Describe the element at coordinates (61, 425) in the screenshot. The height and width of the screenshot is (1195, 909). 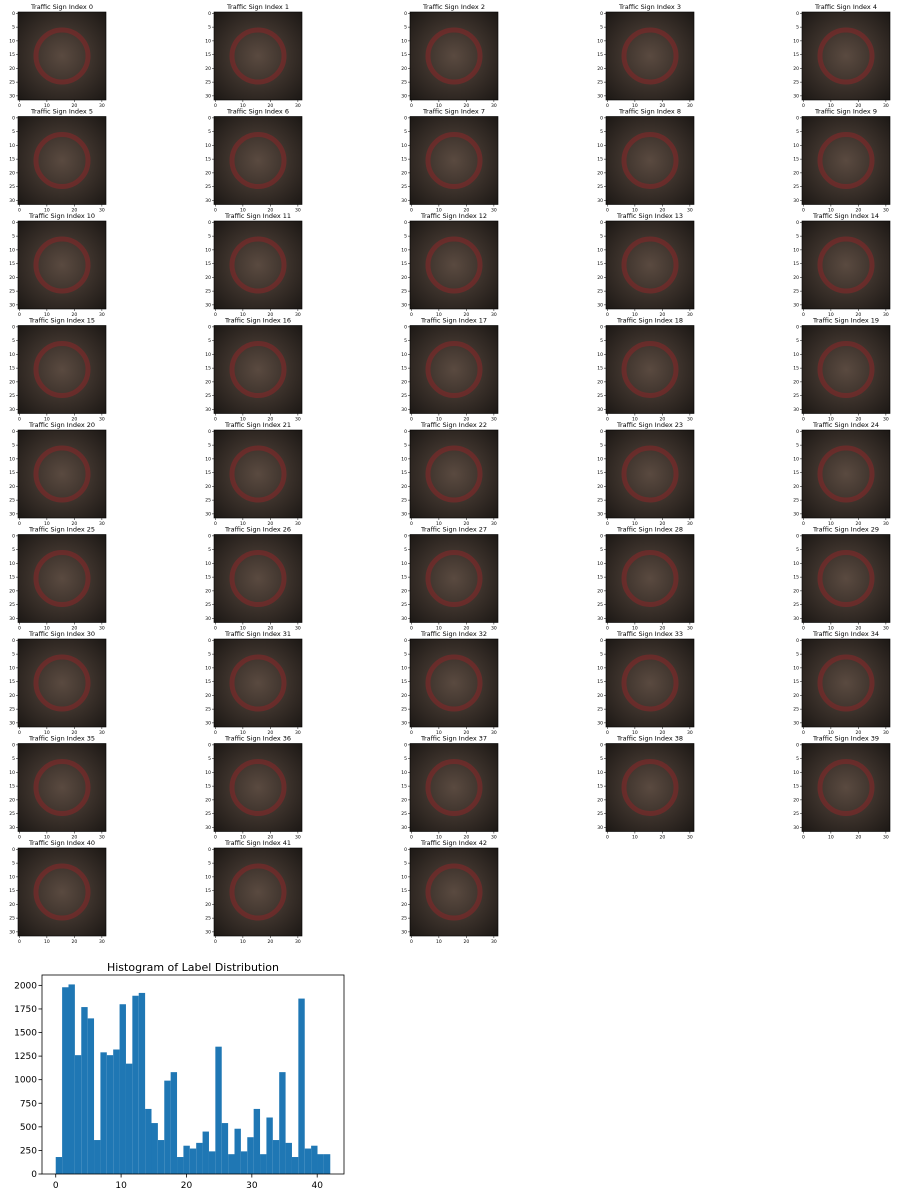
I see `subplot-title: Traffic Sign Index 20` at that location.